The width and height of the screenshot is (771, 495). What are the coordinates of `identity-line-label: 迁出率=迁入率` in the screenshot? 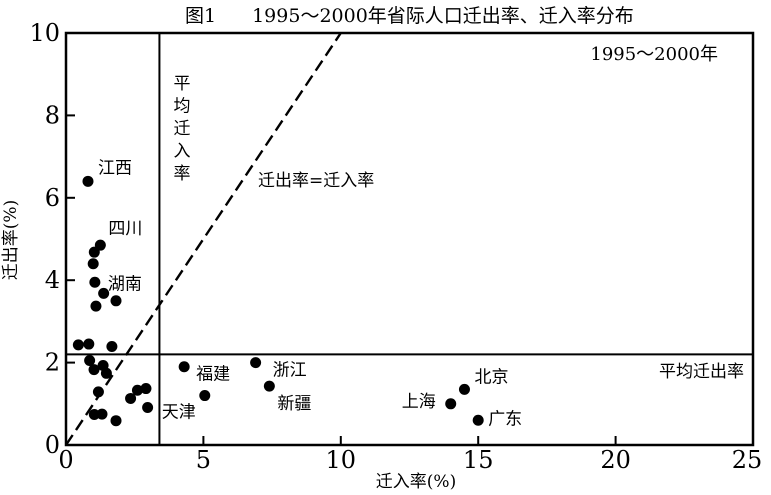 It's located at (316, 181).